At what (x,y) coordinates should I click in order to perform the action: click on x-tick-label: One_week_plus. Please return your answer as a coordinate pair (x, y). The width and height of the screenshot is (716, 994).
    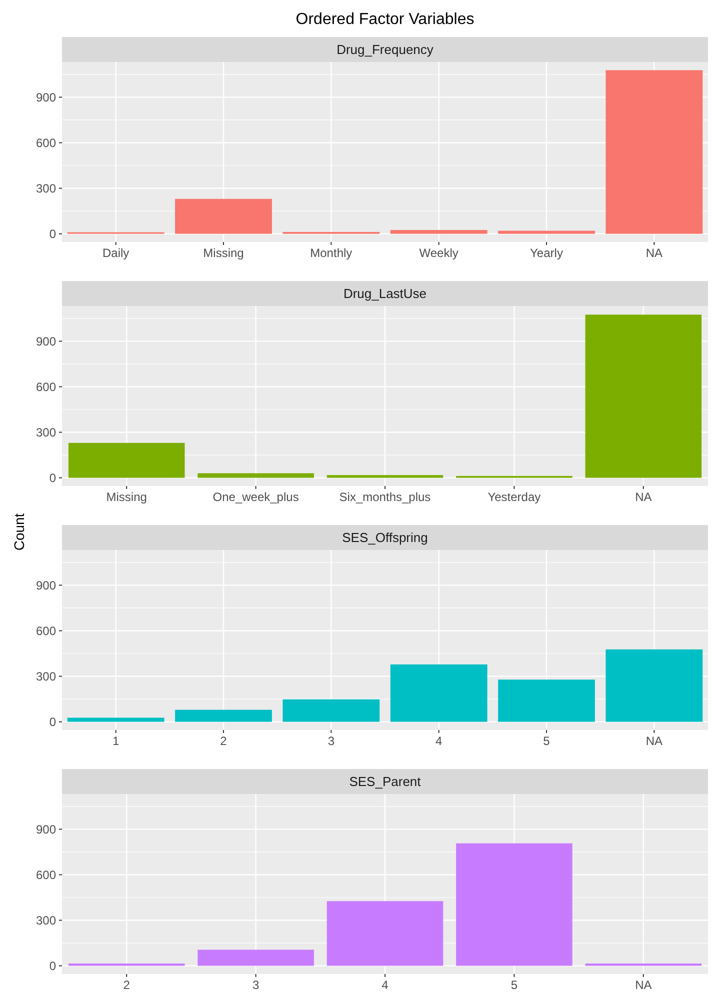
    Looking at the image, I should click on (255, 497).